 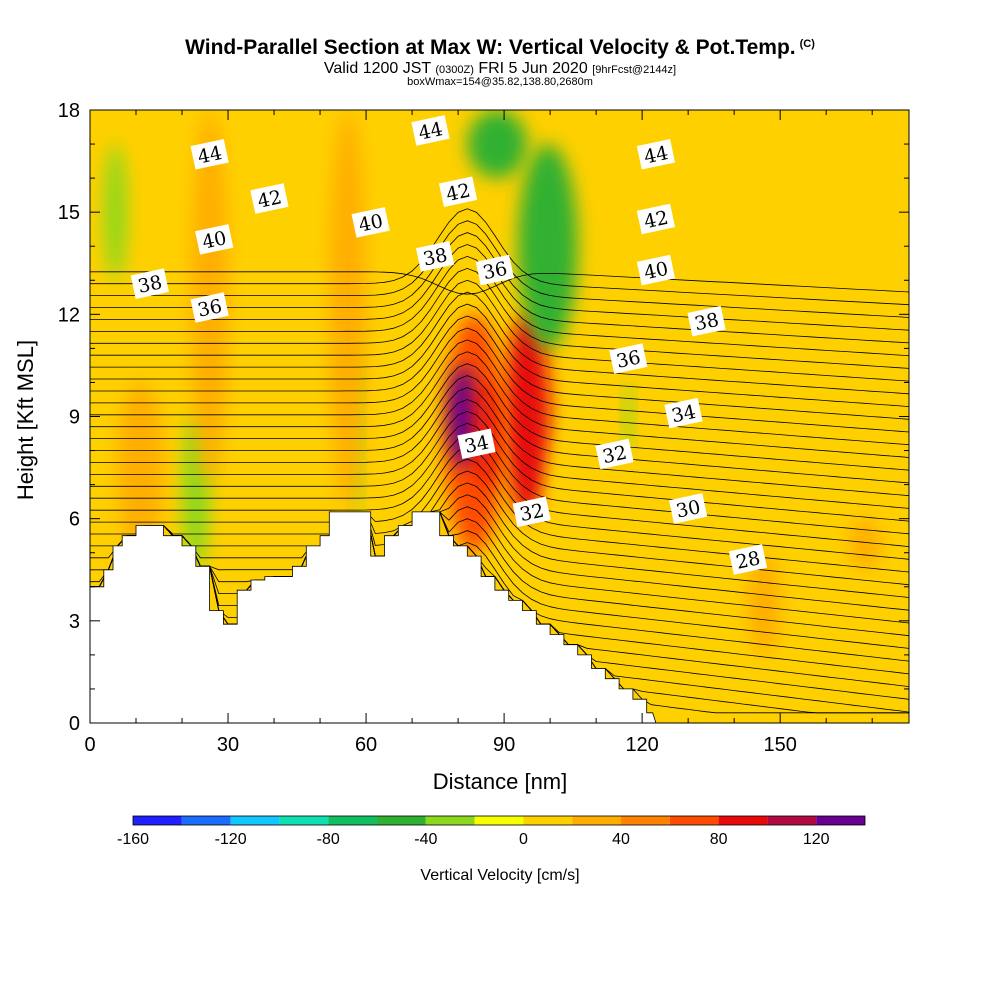 I want to click on colorbar-tick-label: -160, so click(x=133, y=839).